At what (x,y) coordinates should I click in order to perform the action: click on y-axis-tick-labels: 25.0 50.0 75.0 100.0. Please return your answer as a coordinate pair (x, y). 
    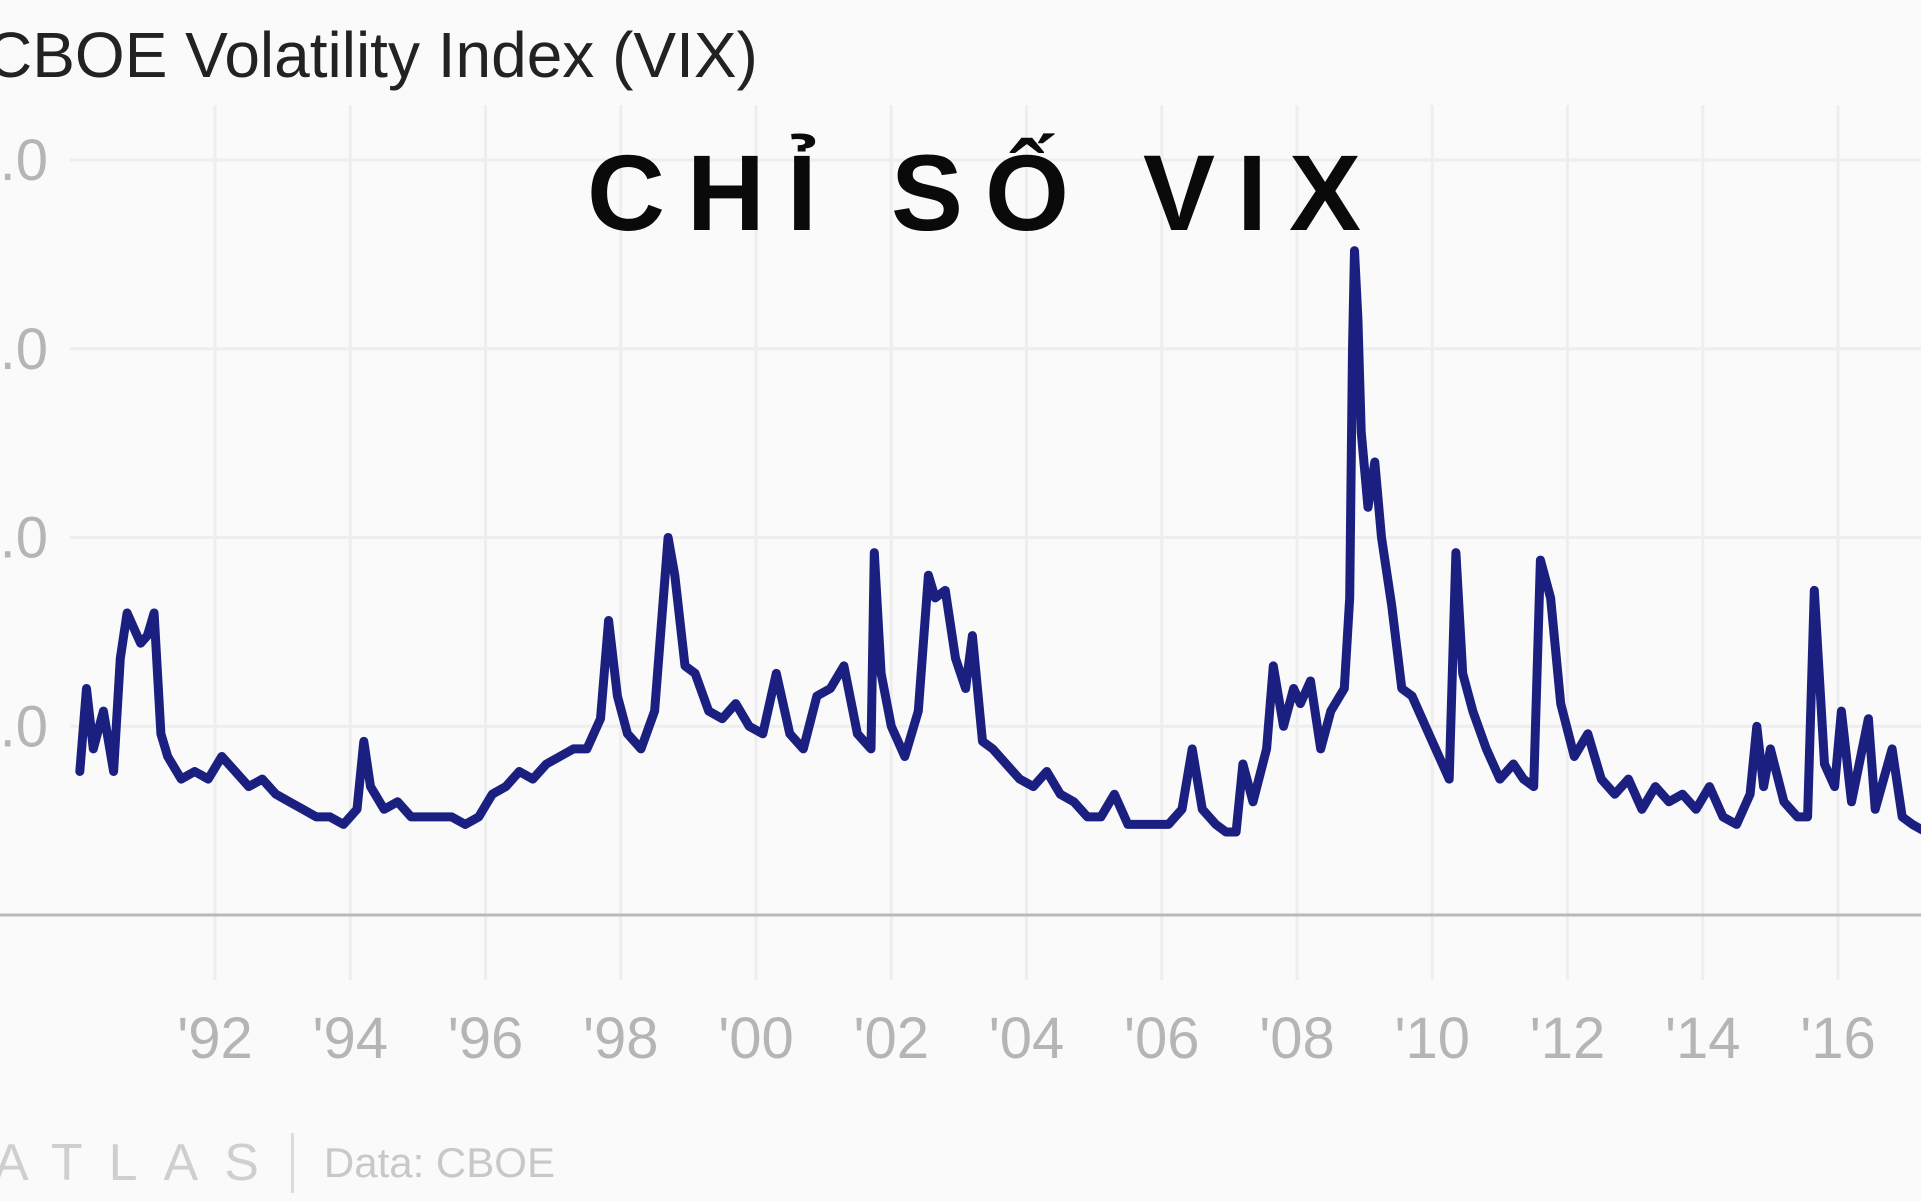
    Looking at the image, I should click on (24, 443).